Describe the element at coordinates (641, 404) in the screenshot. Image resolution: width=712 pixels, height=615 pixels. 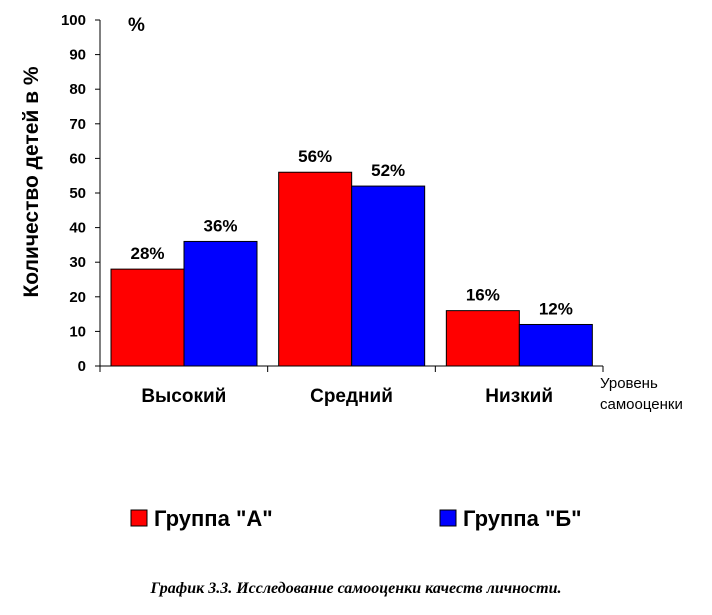
I see `x-axis-title-line2: самооценки` at that location.